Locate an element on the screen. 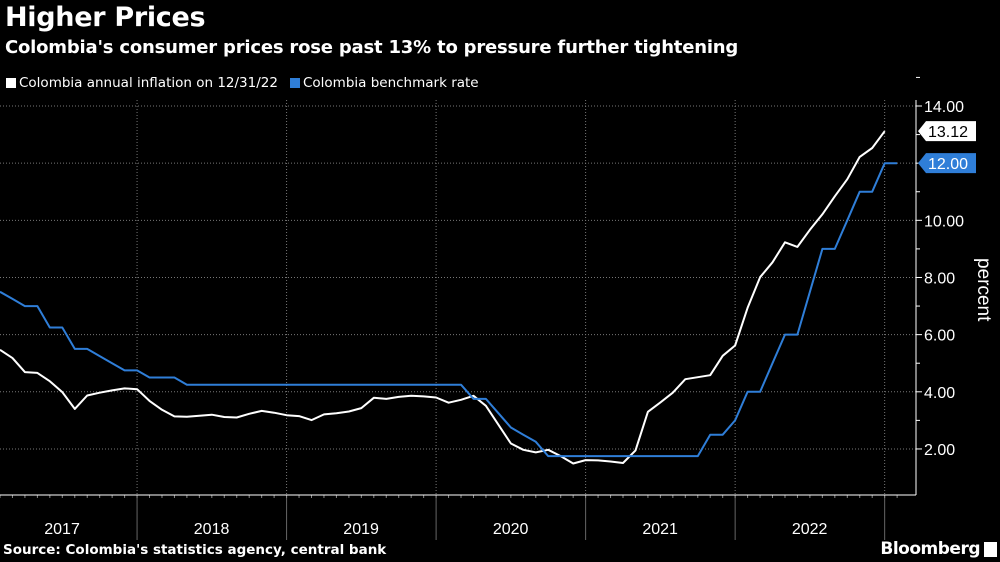 Image resolution: width=1000 pixels, height=562 pixels. inflation-last-value: 13.12 is located at coordinates (948, 132).